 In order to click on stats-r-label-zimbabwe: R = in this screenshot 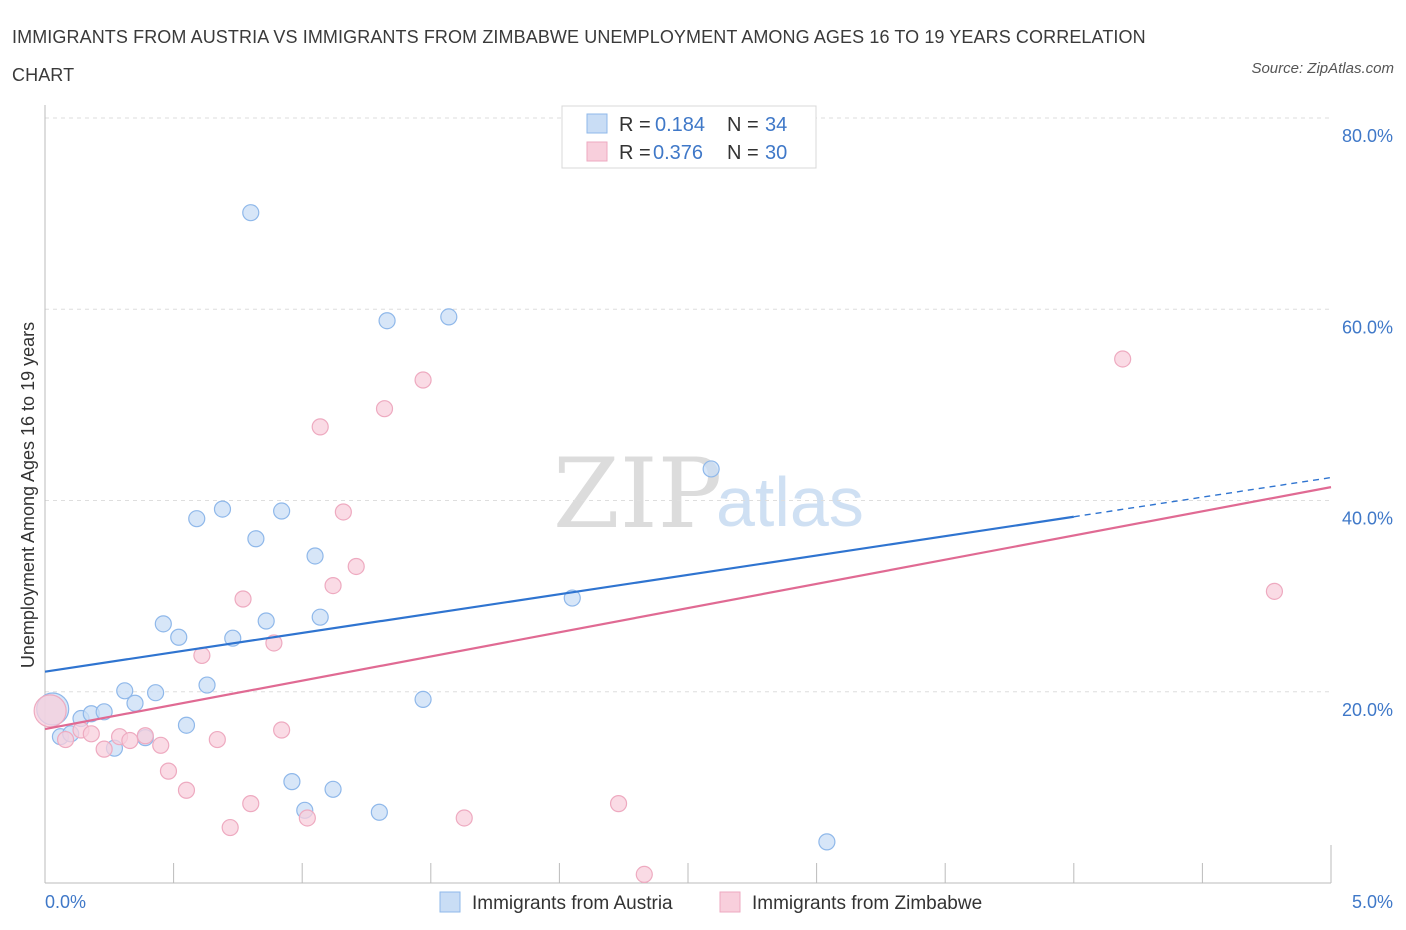, I will do `click(635, 153)`.